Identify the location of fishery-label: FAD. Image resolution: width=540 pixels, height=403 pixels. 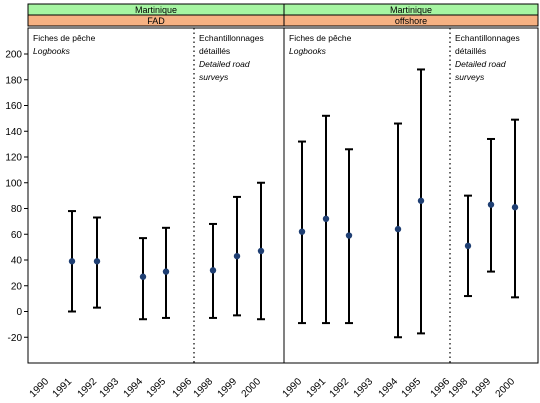
(156, 21).